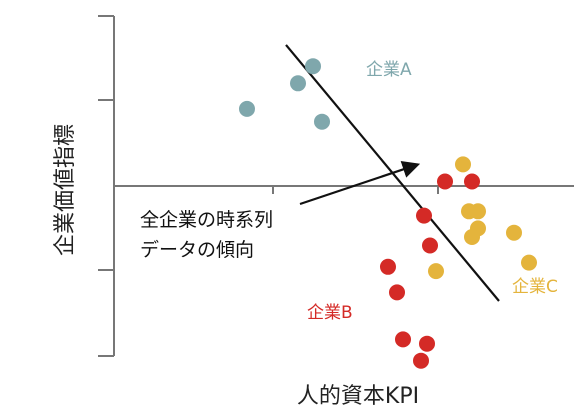 This screenshot has width=574, height=412. What do you see at coordinates (206, 220) in the screenshot?
I see `annotation-line-1: 全企業の時系列` at bounding box center [206, 220].